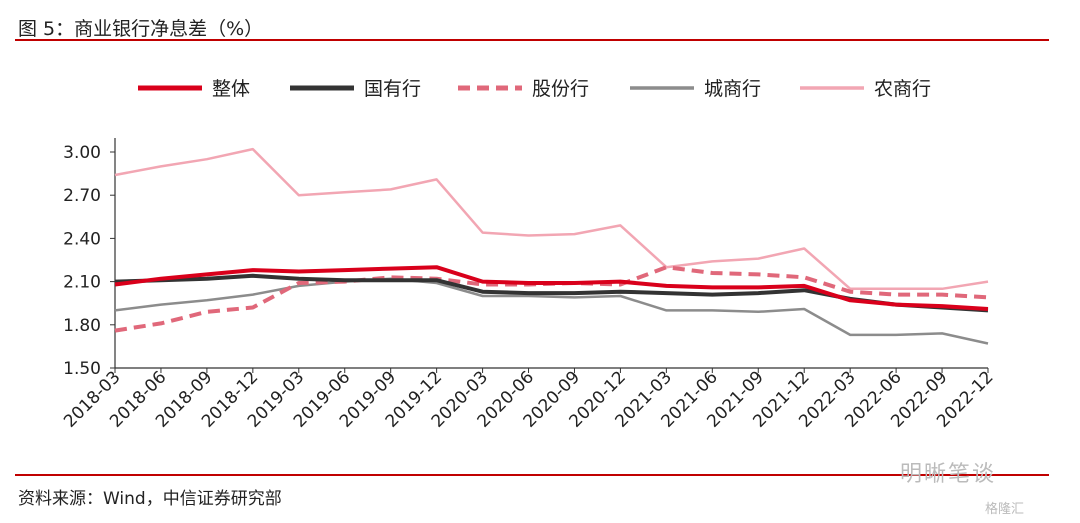 This screenshot has width=1080, height=523. Describe the element at coordinates (82, 369) in the screenshot. I see `y-tick-label: 1.50` at that location.